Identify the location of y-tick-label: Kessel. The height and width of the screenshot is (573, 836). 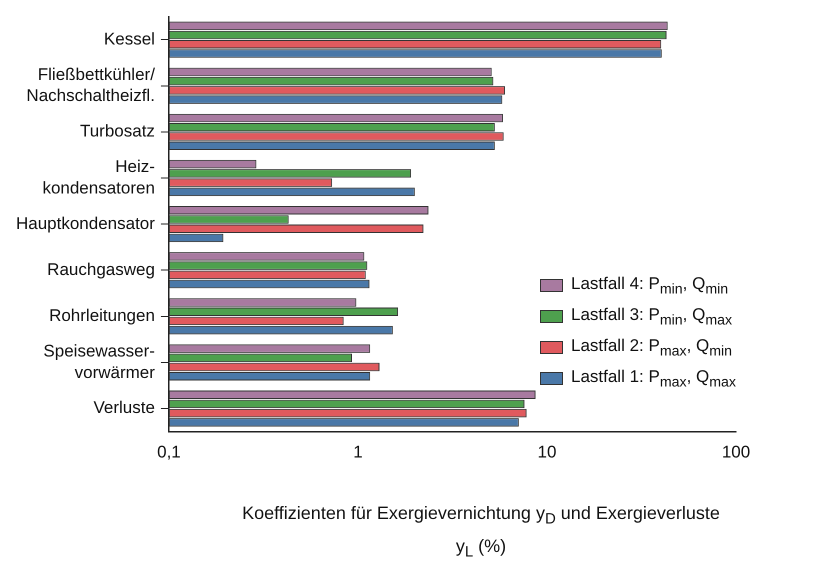
(129, 38).